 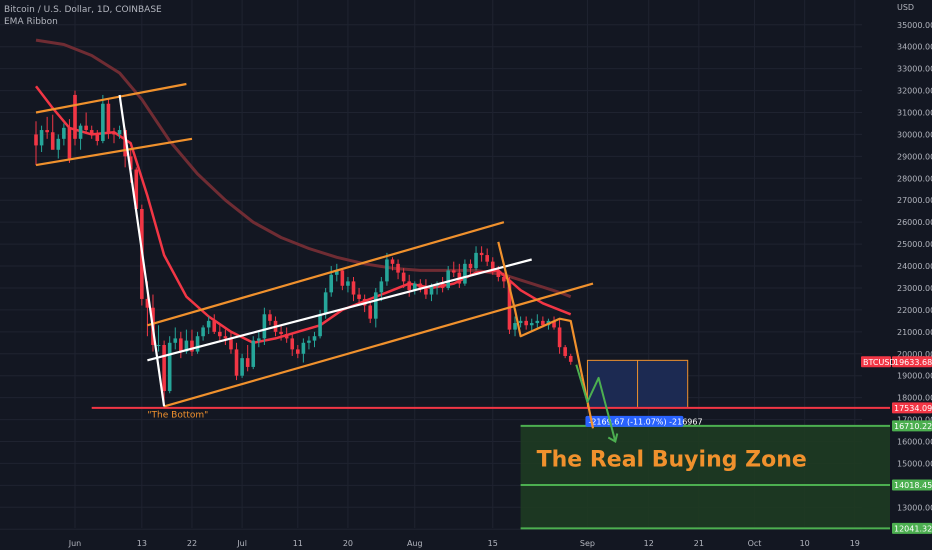 I want to click on symbol-tag, so click(x=876, y=362).